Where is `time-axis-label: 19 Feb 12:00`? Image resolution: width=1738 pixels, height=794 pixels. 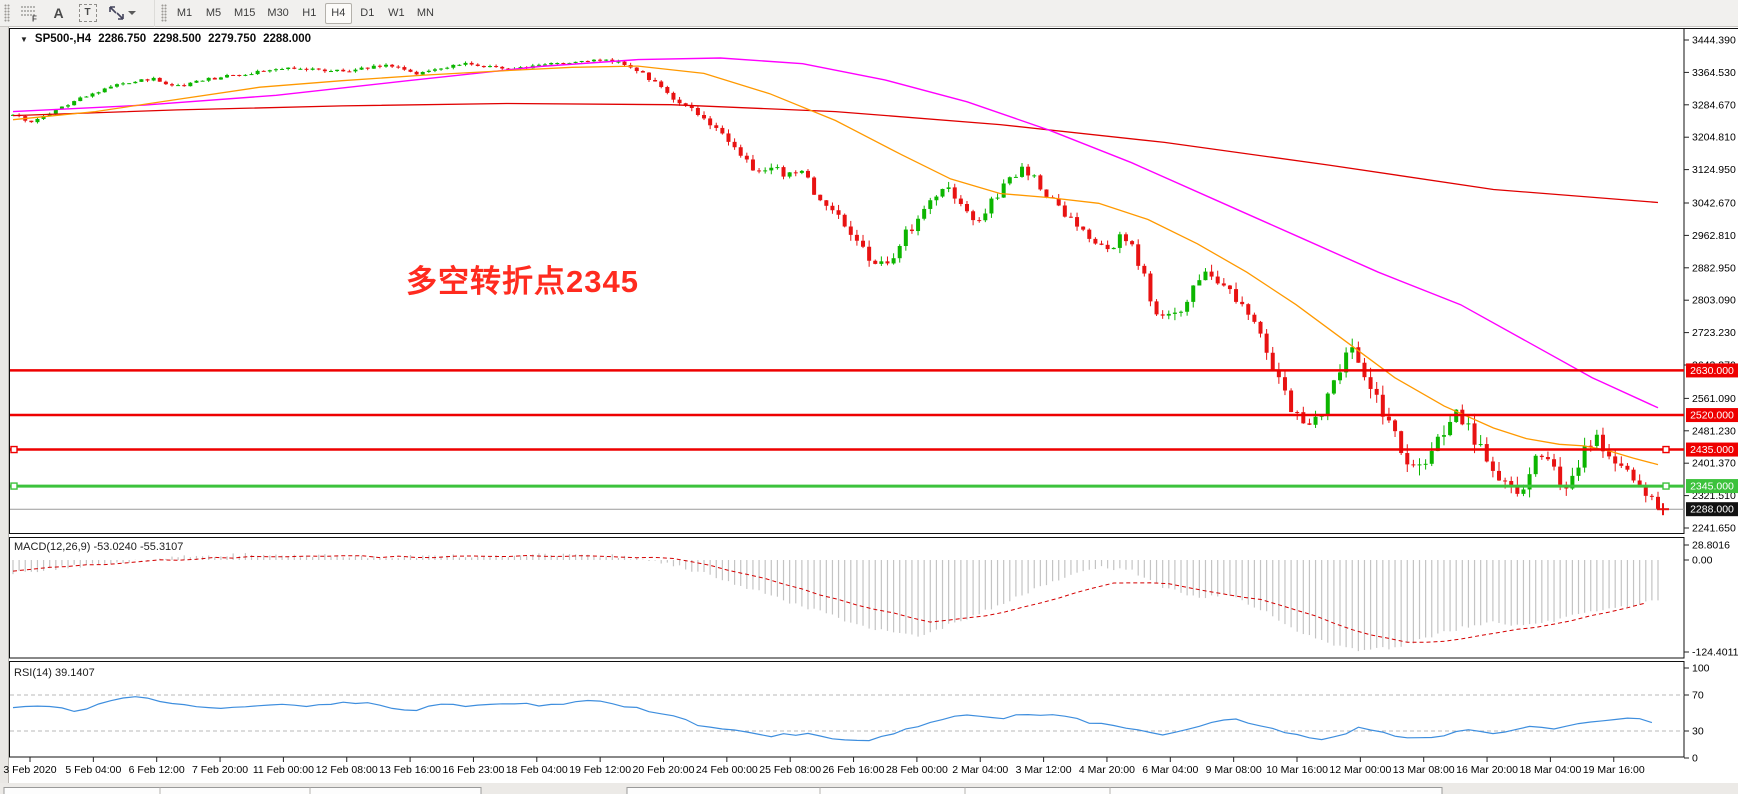
time-axis-label: 19 Feb 12:00 is located at coordinates (600, 770).